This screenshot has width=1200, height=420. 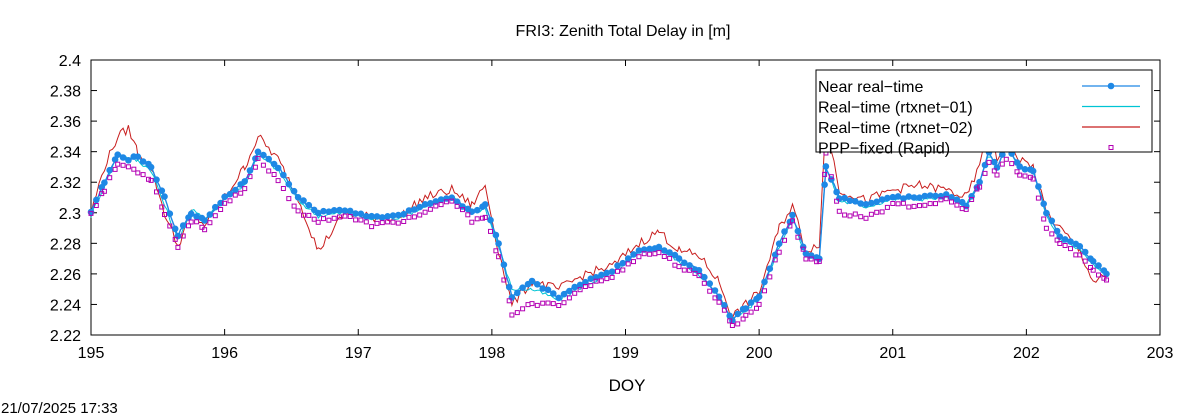 What do you see at coordinates (65, 153) in the screenshot?
I see `y-tick-label: 2.34` at bounding box center [65, 153].